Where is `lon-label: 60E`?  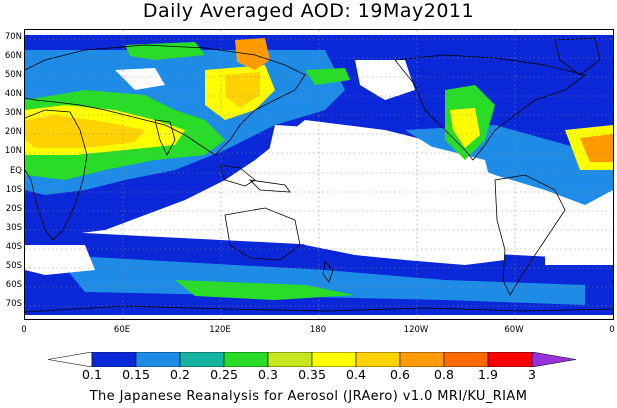
lon-label: 60E is located at coordinates (122, 330).